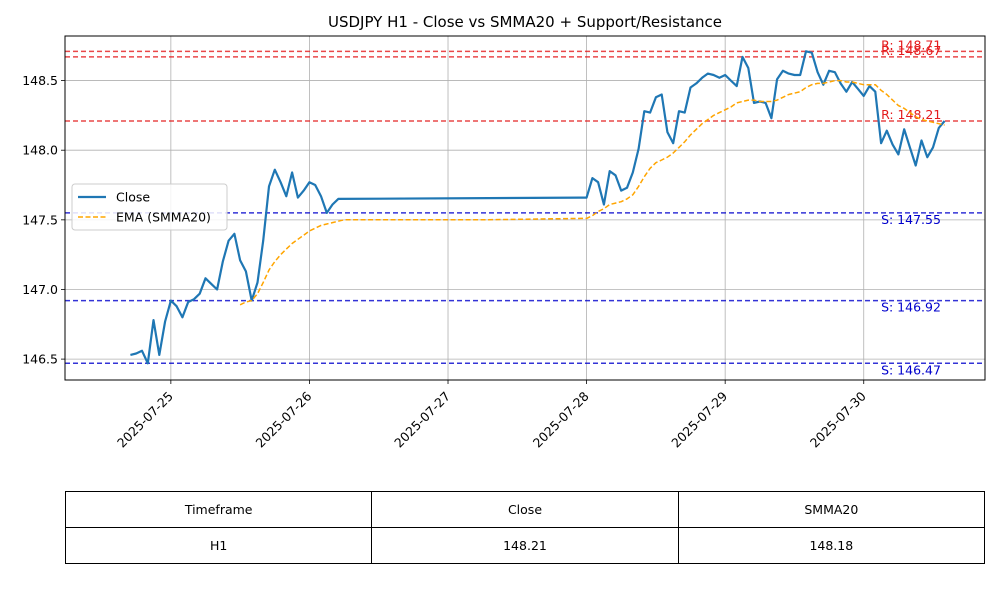 Image resolution: width=1000 pixels, height=600 pixels. I want to click on support-label: S: 147.55, so click(911, 219).